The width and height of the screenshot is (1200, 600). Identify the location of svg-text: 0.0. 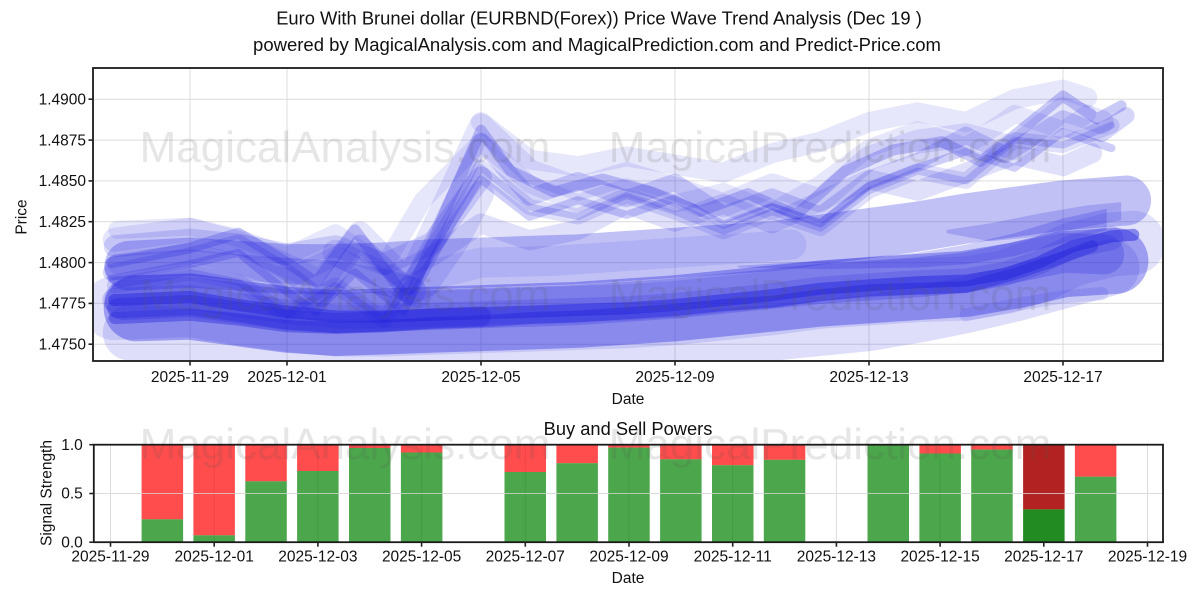
(72, 542).